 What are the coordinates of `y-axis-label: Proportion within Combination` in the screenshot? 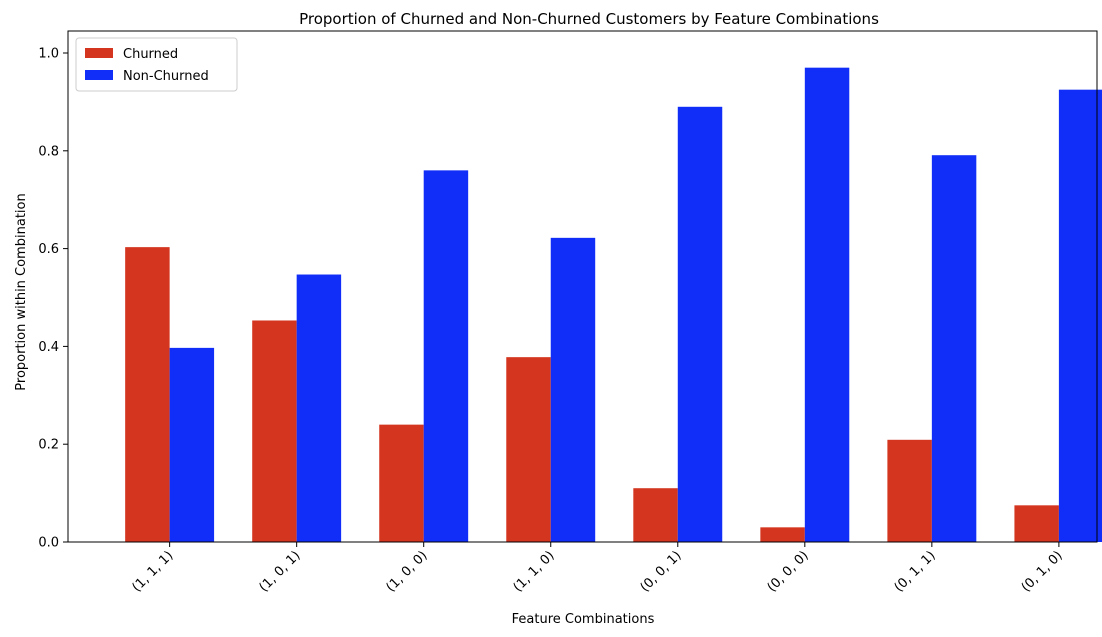 It's located at (21, 291).